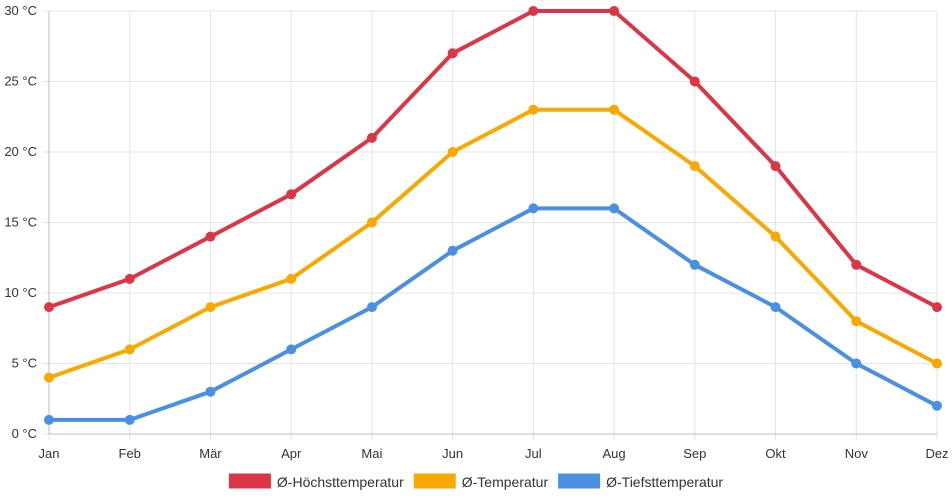 The image size is (952, 500). What do you see at coordinates (20, 10) in the screenshot?
I see `y-tick-label: 30 °C` at bounding box center [20, 10].